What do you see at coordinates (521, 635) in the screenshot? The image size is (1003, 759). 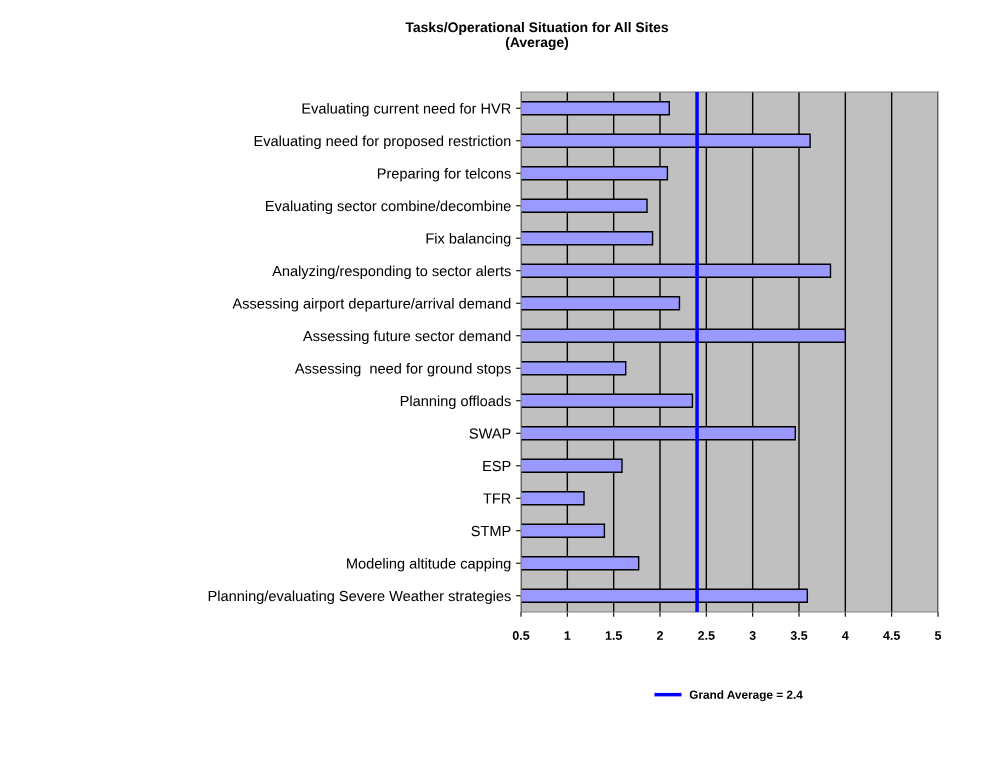 I see `x-tick-label: 0.5` at bounding box center [521, 635].